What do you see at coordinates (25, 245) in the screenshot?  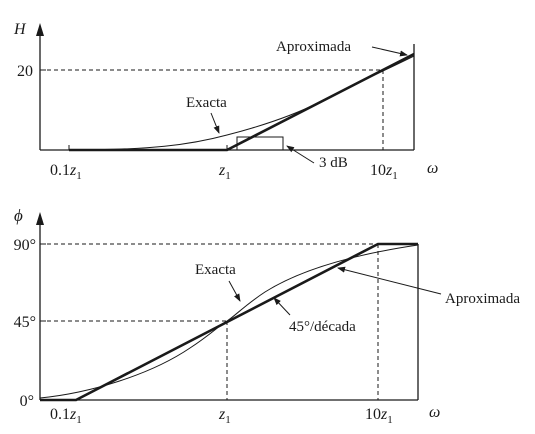 I see `phase-y-tick-label-90: 90°` at bounding box center [25, 245].